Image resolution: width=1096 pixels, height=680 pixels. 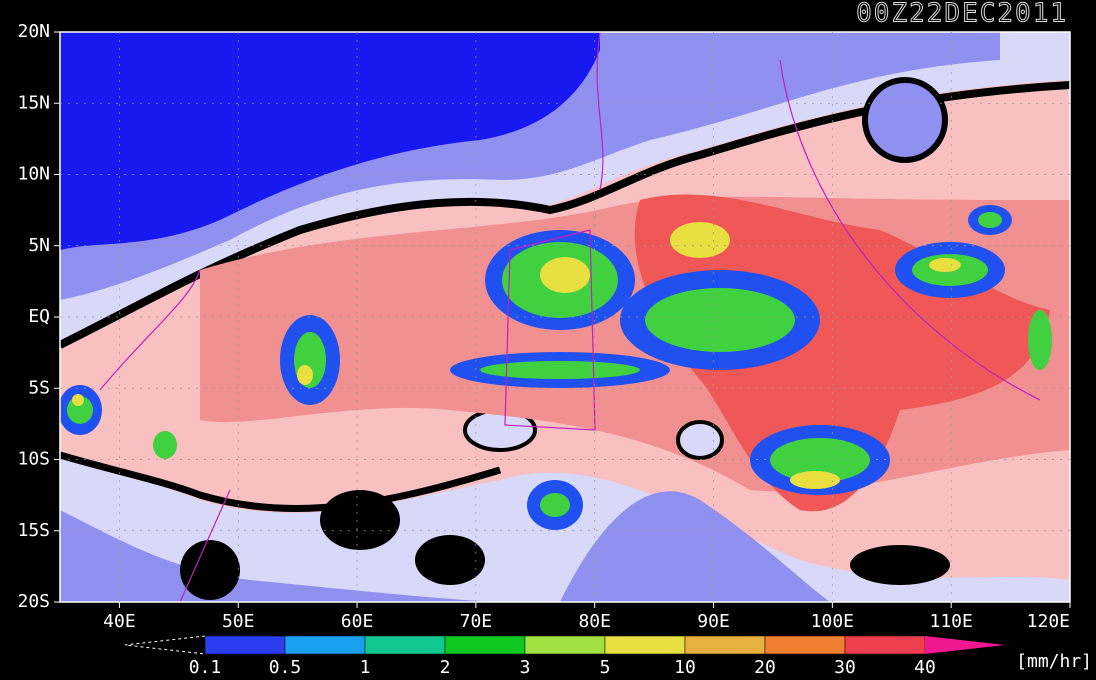 I want to click on latitude-label: 20N, so click(x=33, y=31).